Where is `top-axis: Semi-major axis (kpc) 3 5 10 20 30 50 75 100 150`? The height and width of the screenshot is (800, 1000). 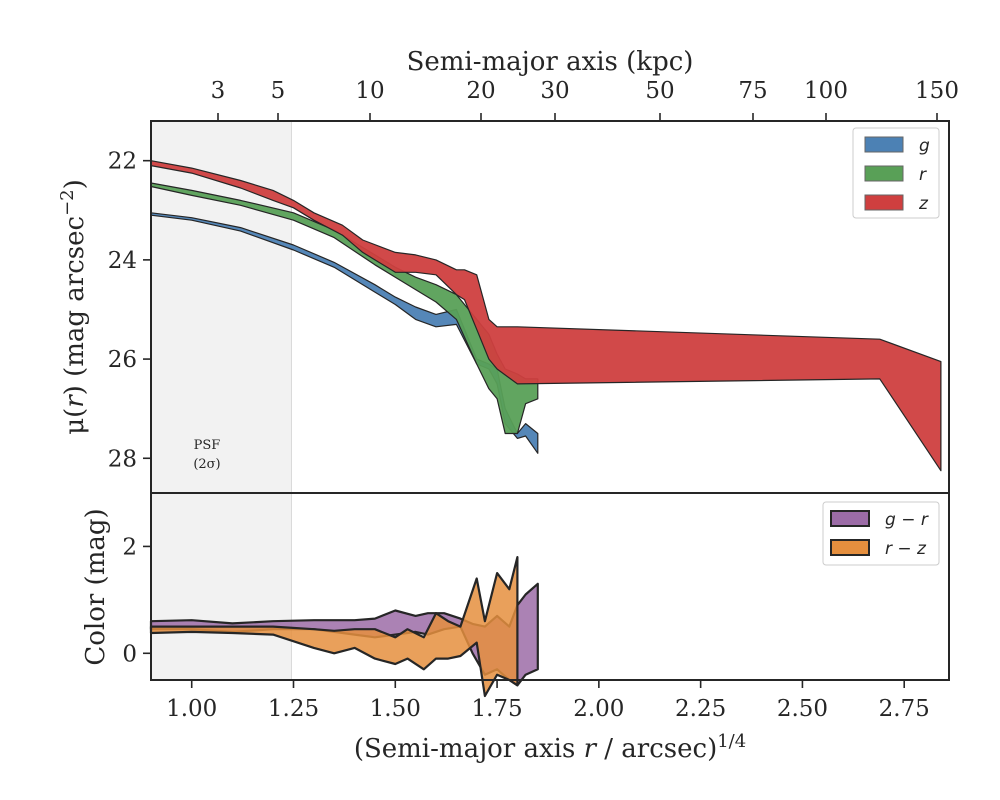
top-axis: Semi-major axis (kpc) 3 5 10 20 30 50 75 100 150 is located at coordinates (585, 84).